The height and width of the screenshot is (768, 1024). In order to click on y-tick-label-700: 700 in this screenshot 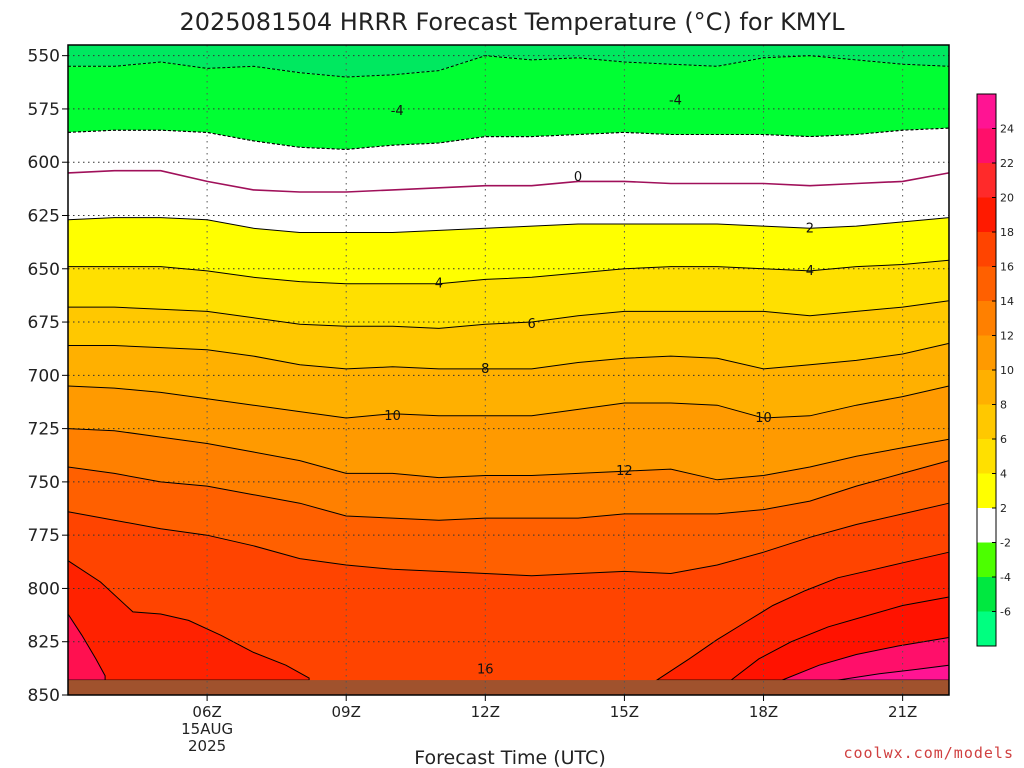, I will do `click(44, 376)`.